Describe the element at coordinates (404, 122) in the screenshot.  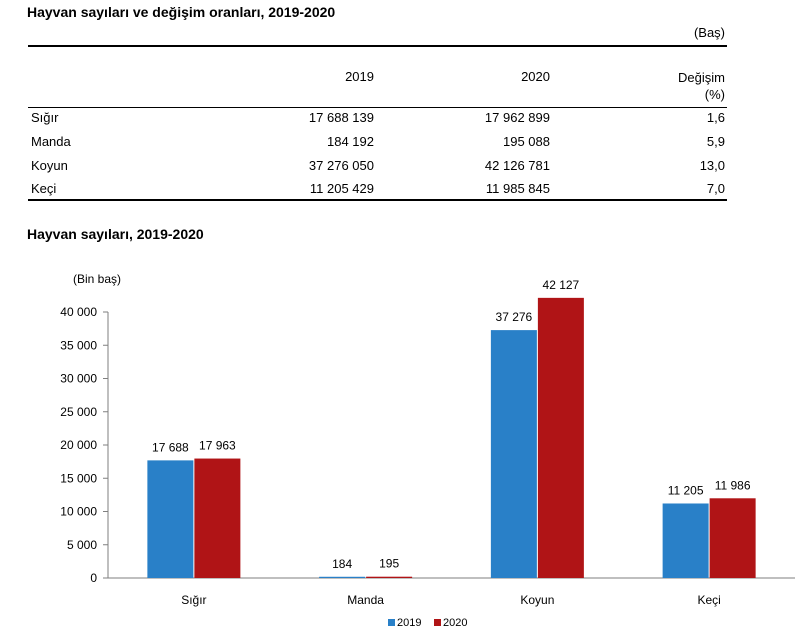
I see `table-row: Sığır 17 688 139 17 962 899 1,6` at that location.